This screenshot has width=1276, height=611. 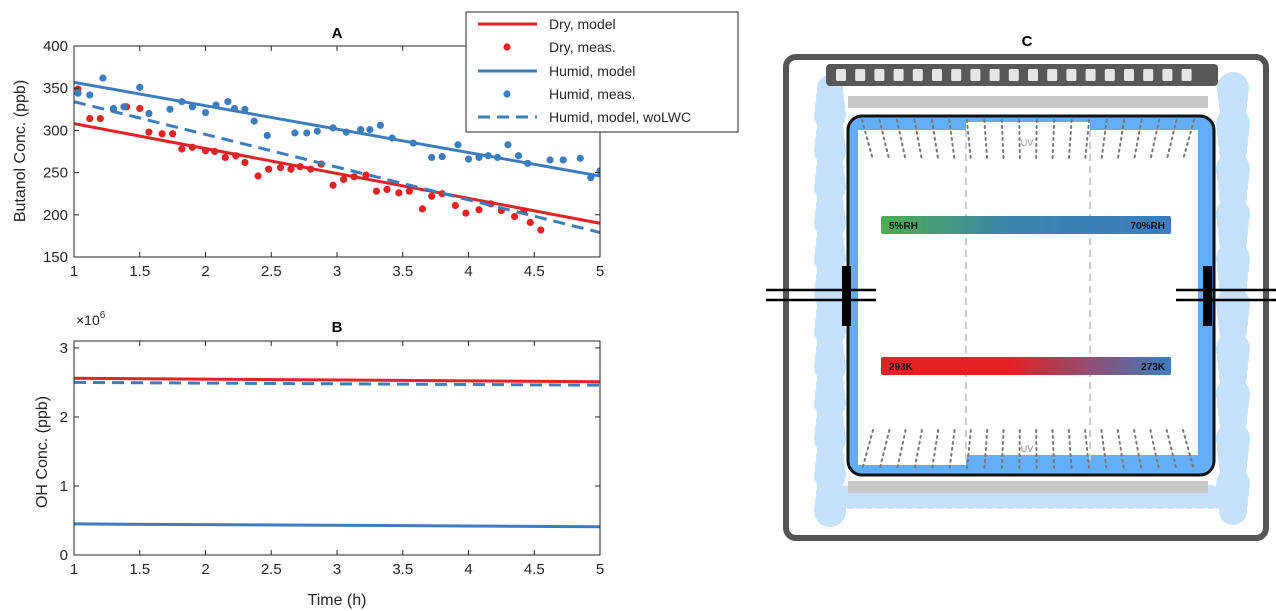 What do you see at coordinates (468, 271) in the screenshot?
I see `panel-a-x-tick-label: 4` at bounding box center [468, 271].